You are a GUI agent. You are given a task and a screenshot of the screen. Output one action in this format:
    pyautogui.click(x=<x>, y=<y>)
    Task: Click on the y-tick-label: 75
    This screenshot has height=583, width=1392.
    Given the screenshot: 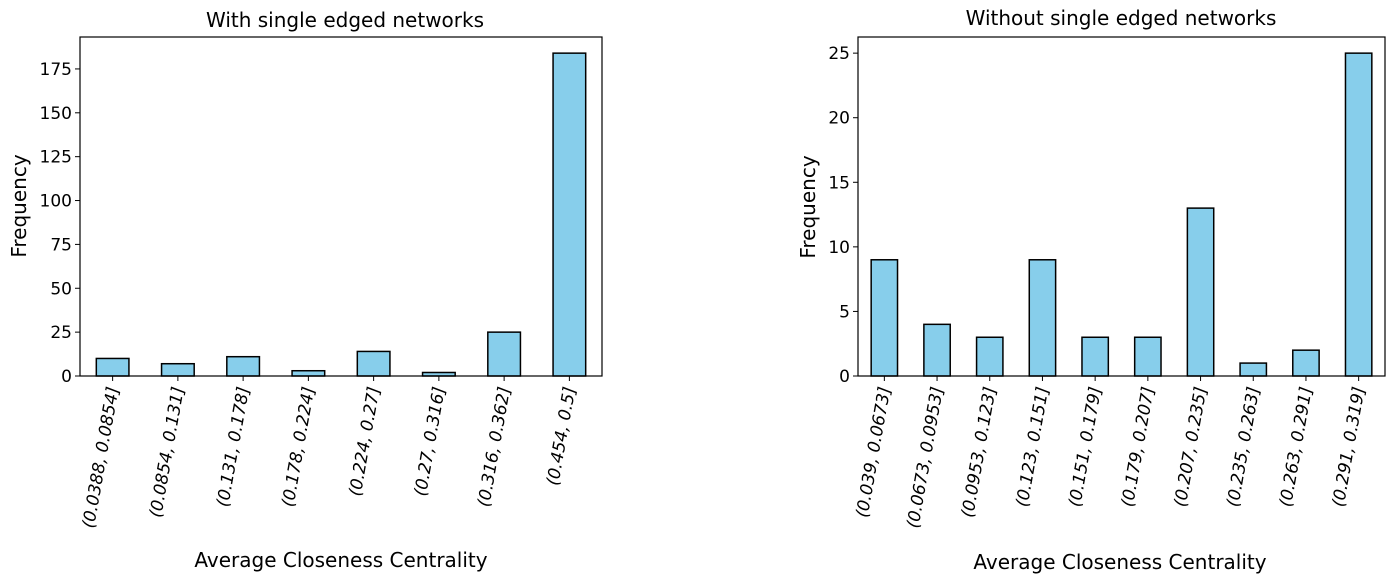 What is the action you would take?
    pyautogui.click(x=61, y=245)
    